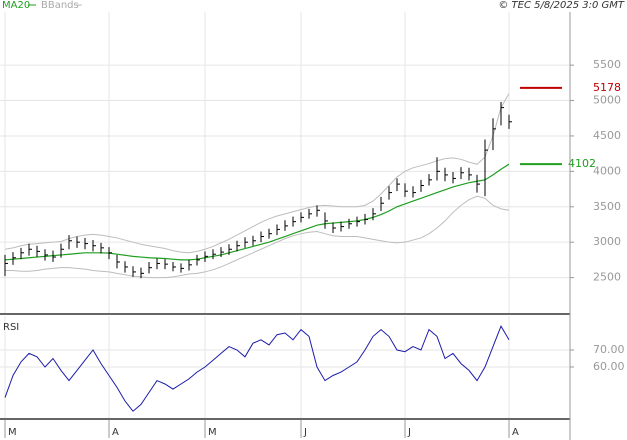 This screenshot has width=627, height=440. I want to click on y-tick-label: 4000, so click(607, 170).